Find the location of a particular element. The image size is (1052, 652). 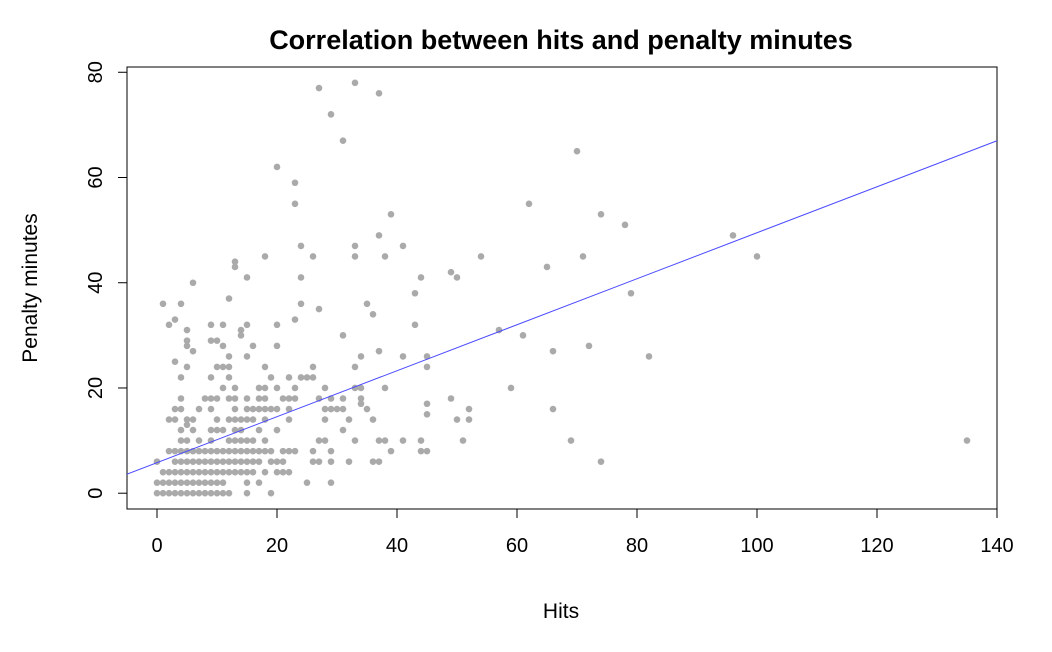

y-axis-label: Penalty minutes is located at coordinates (30, 287).